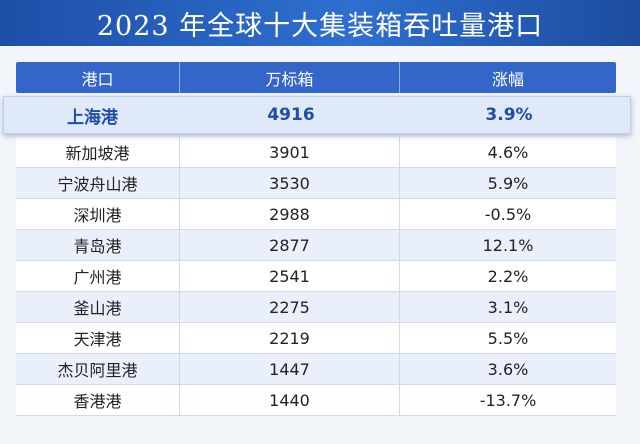 The height and width of the screenshot is (444, 640). I want to click on table-row: 深圳港 2988 -0.5%, so click(316, 214).